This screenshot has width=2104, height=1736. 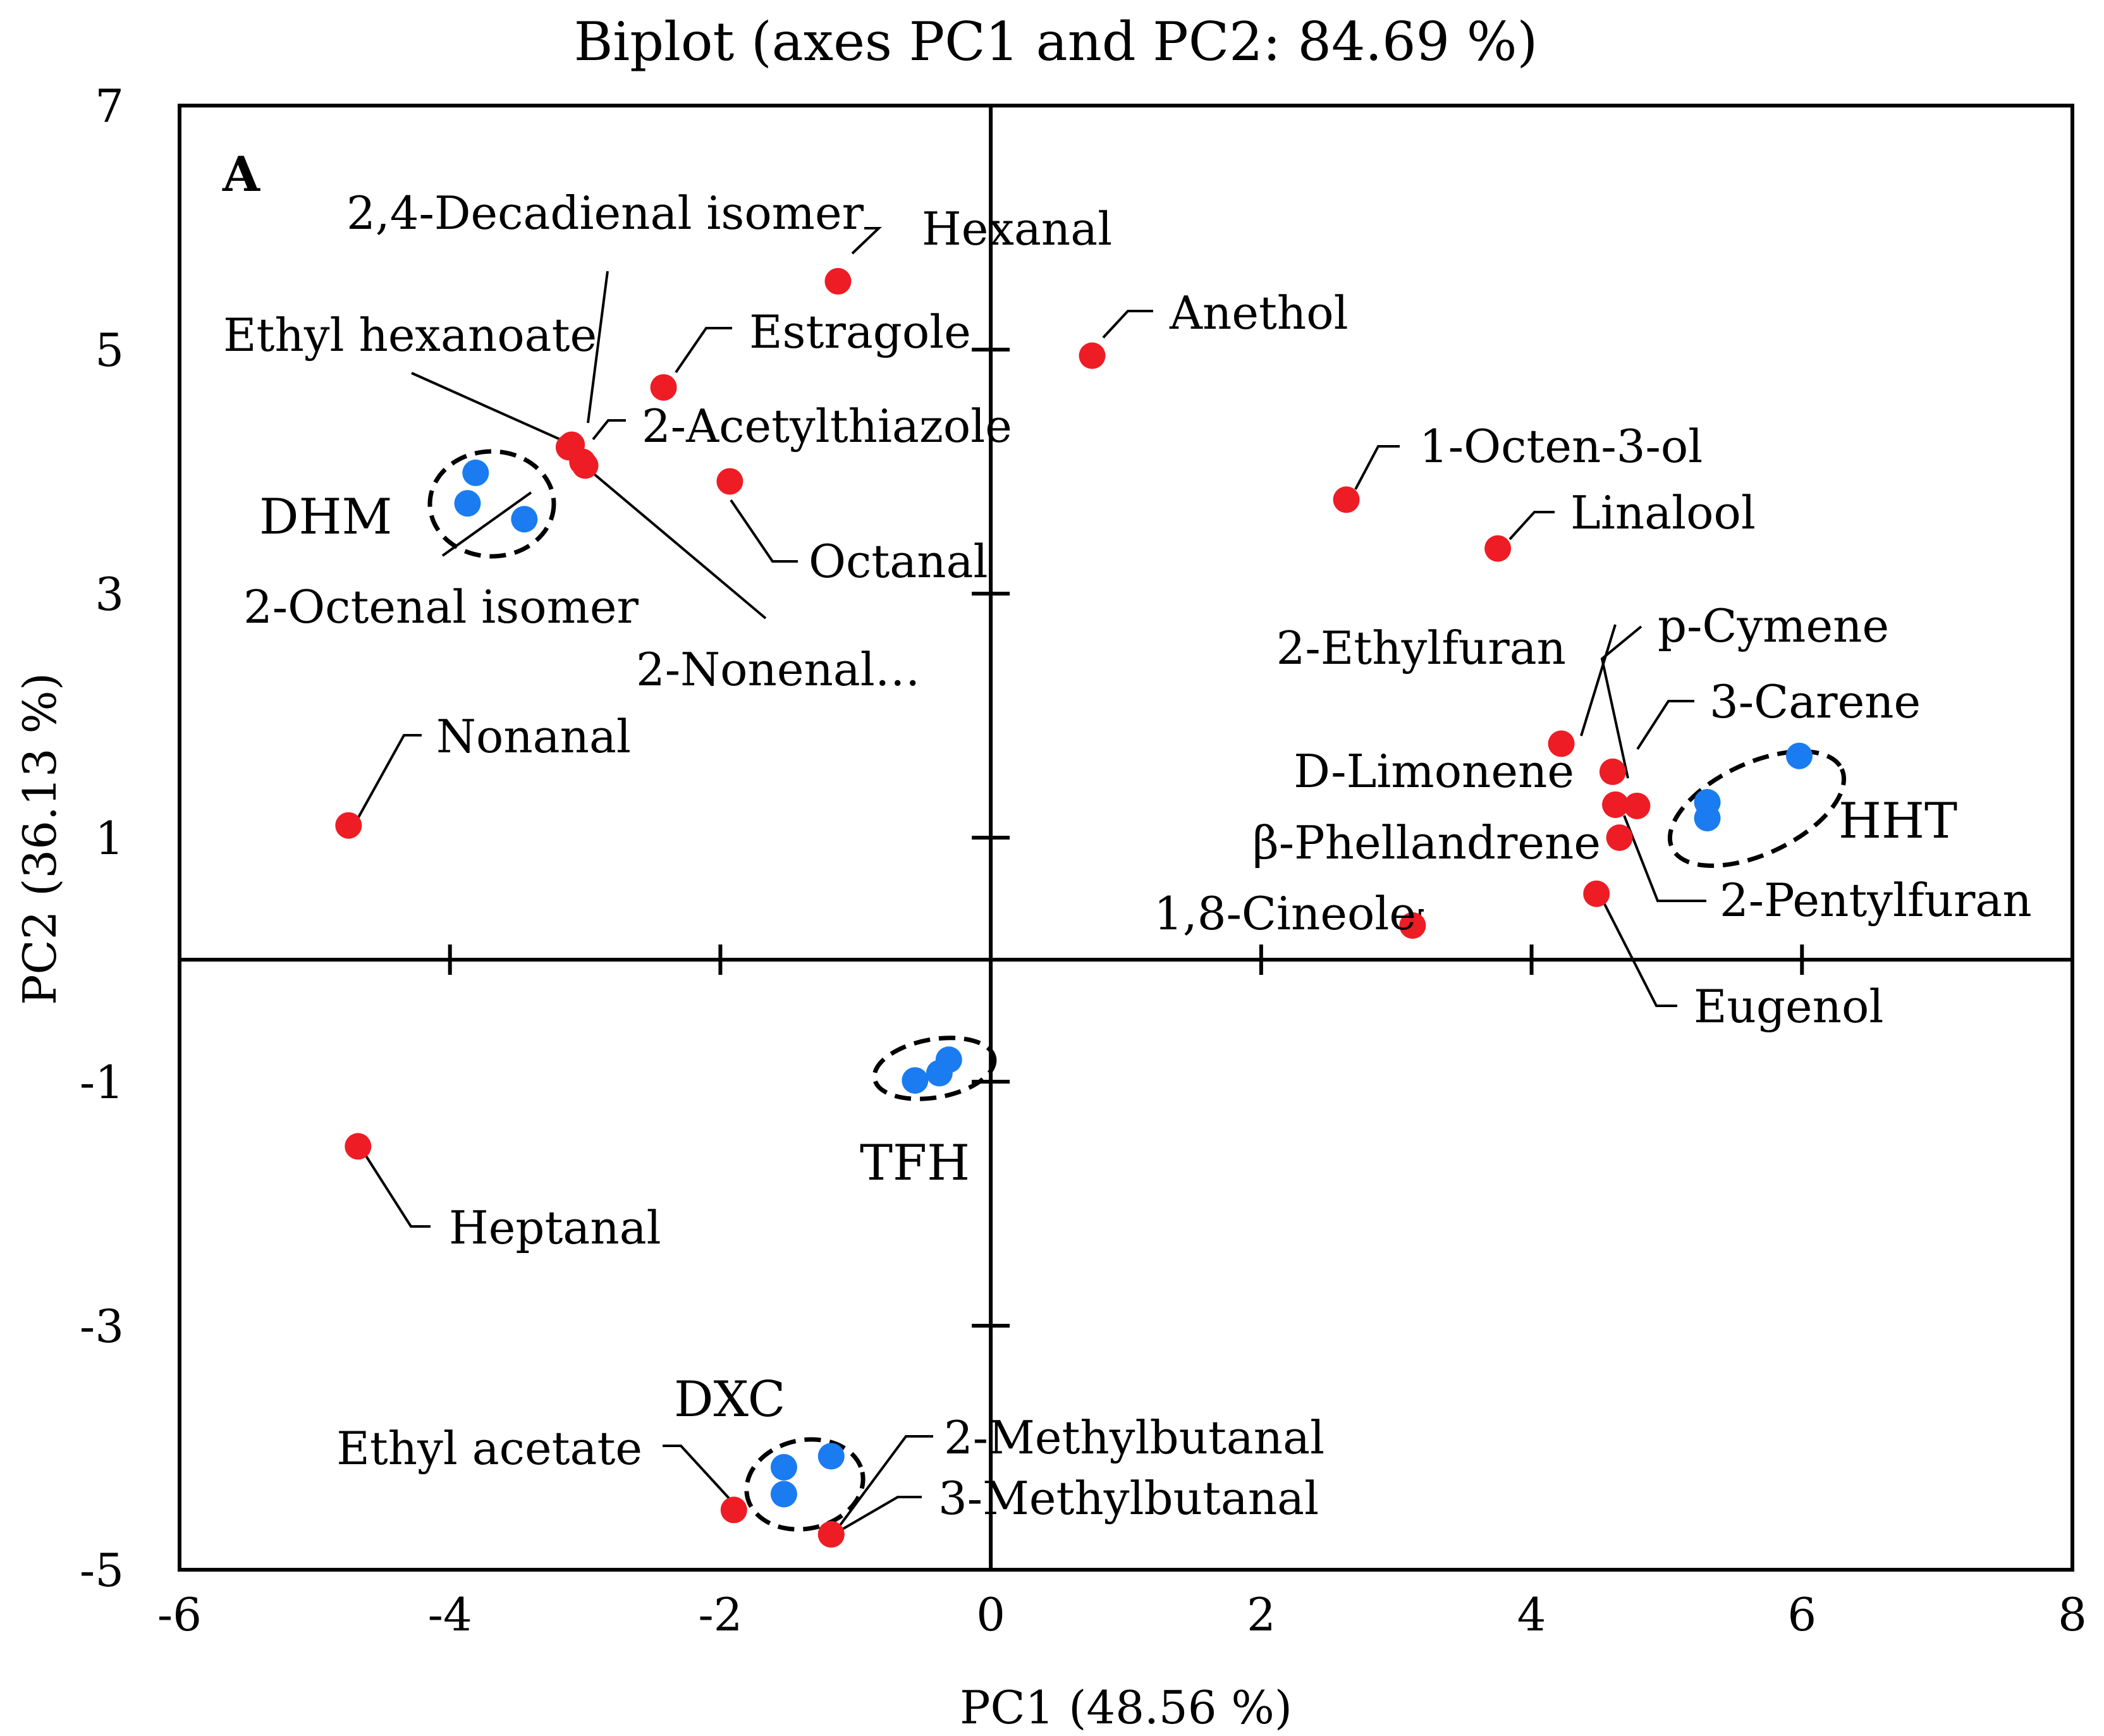 I want to click on leader-ethyl-hexanoate, so click(x=489, y=408).